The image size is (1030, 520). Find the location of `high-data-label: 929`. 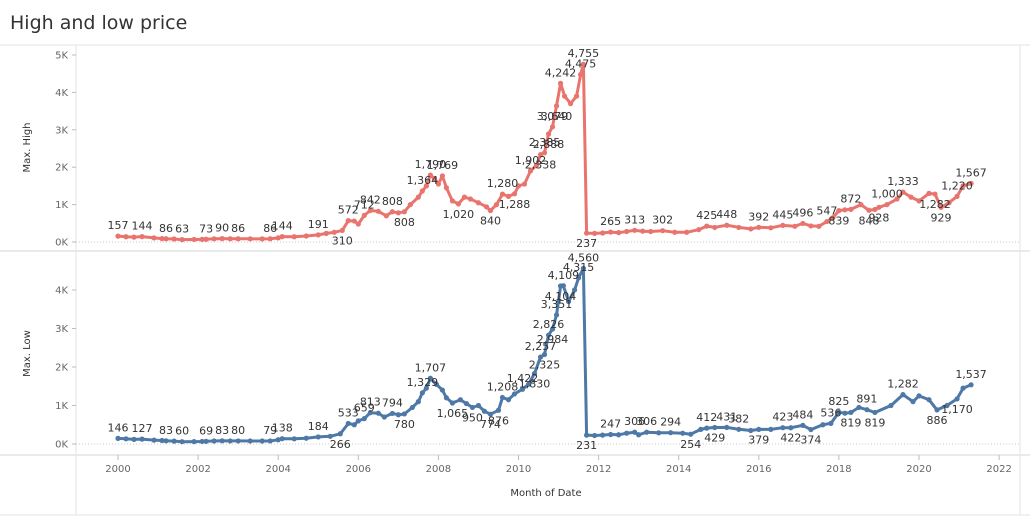

high-data-label: 929 is located at coordinates (941, 217).